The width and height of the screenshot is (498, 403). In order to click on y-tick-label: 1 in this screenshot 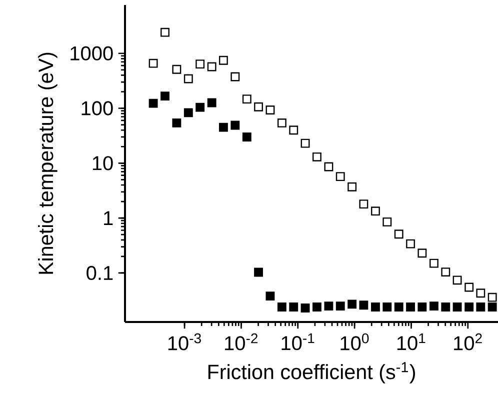, I will do `click(108, 218)`.